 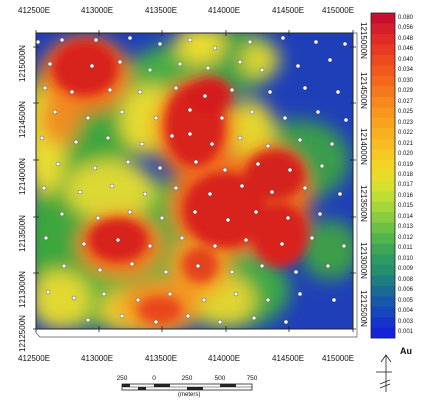 I want to click on legend-value: 0.010, so click(x=406, y=258).